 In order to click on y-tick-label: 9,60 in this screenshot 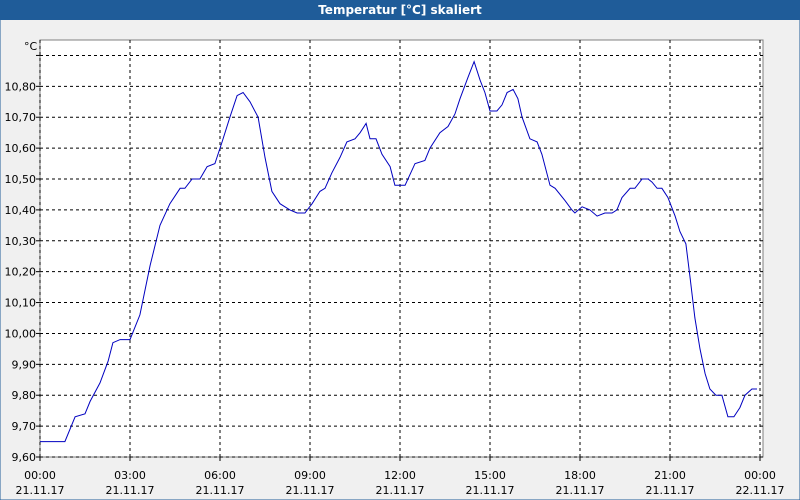, I will do `click(24, 457)`.